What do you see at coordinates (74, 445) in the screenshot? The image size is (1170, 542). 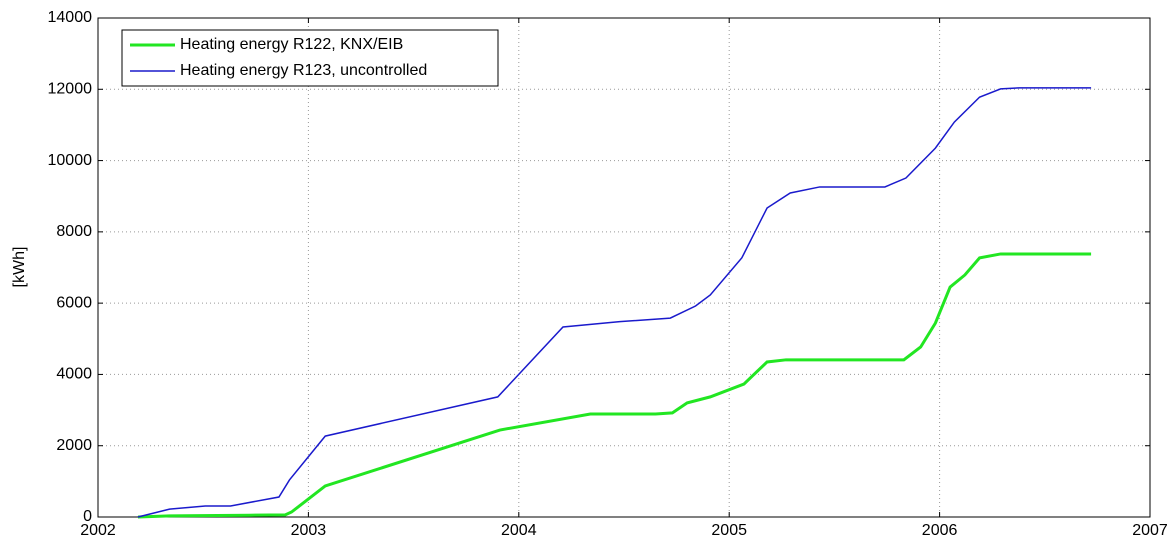 I see `y-tick-label: 2000` at bounding box center [74, 445].